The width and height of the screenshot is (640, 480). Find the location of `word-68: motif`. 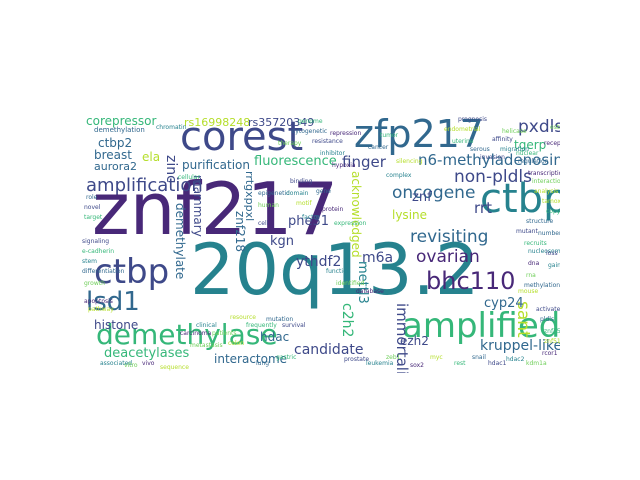

word-68: motif is located at coordinates (304, 203).